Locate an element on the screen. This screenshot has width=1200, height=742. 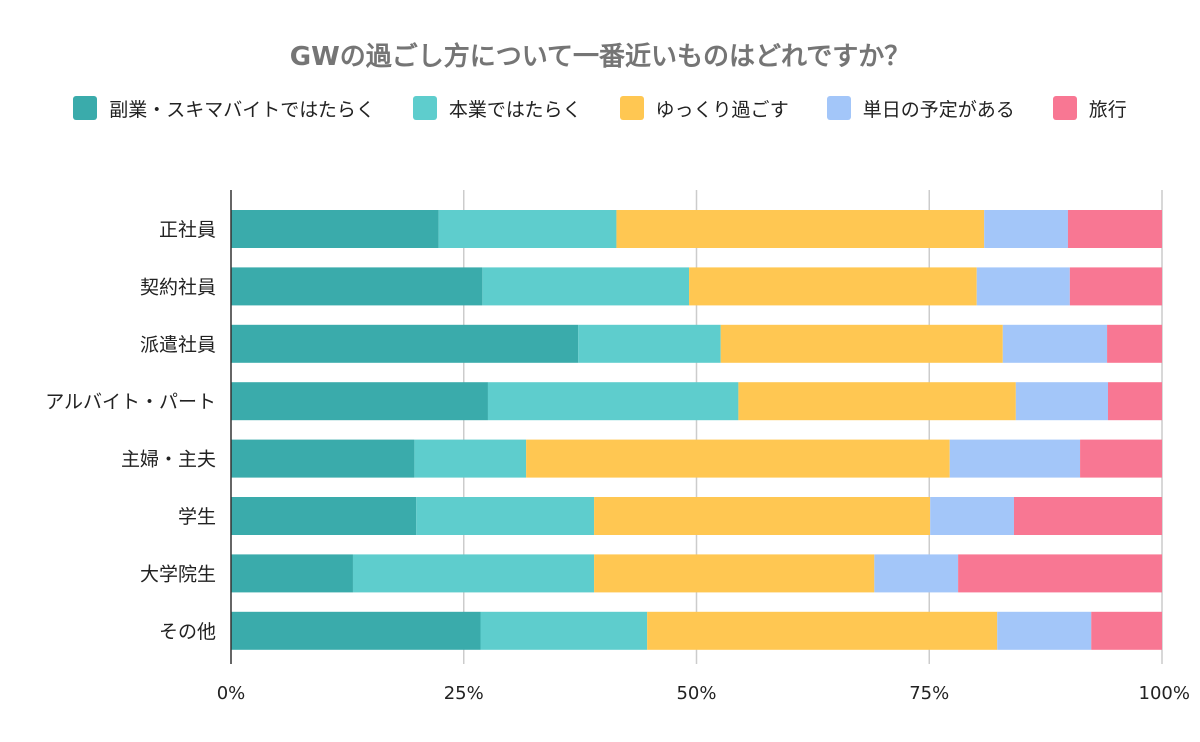
category-label: 派遣社員 is located at coordinates (178, 345).